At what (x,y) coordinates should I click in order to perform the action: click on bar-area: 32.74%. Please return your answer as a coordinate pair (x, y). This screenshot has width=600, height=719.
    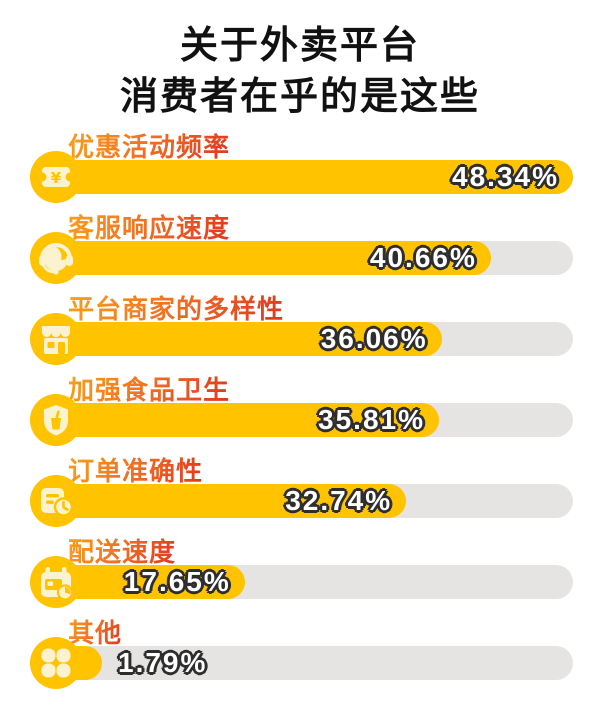
    Looking at the image, I should click on (314, 501).